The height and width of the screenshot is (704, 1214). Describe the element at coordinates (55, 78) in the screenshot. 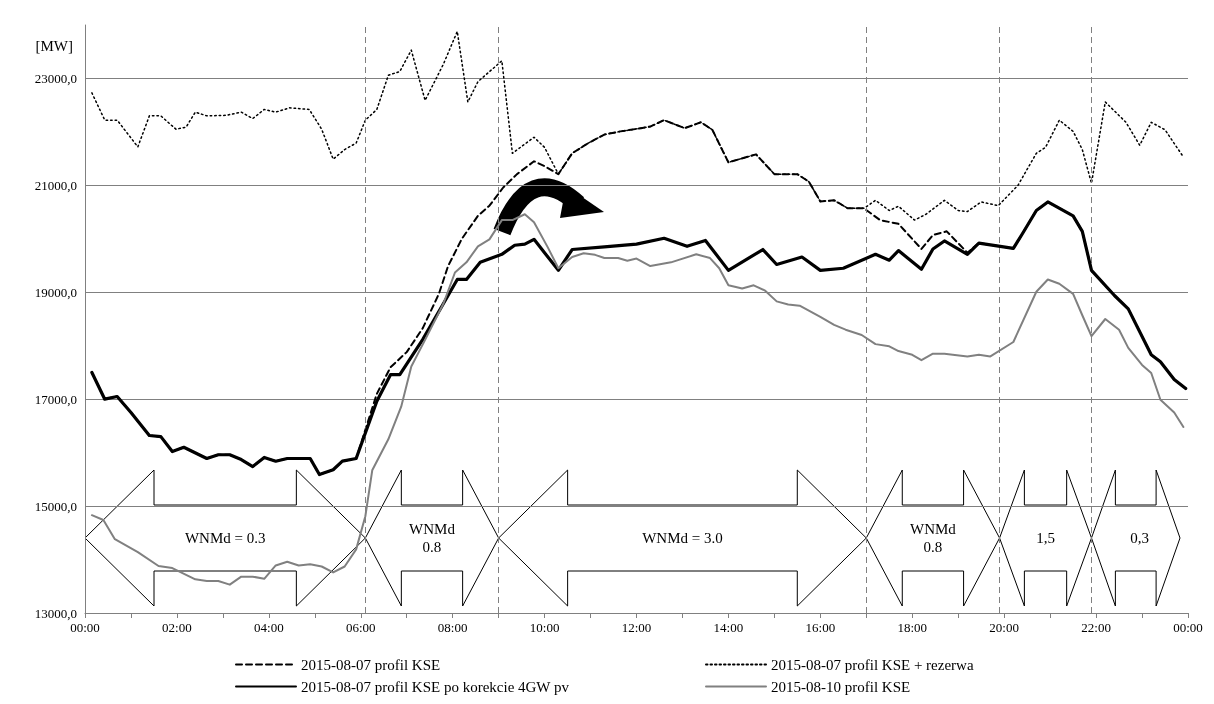

I see `y-tick-label: 23000,0` at that location.